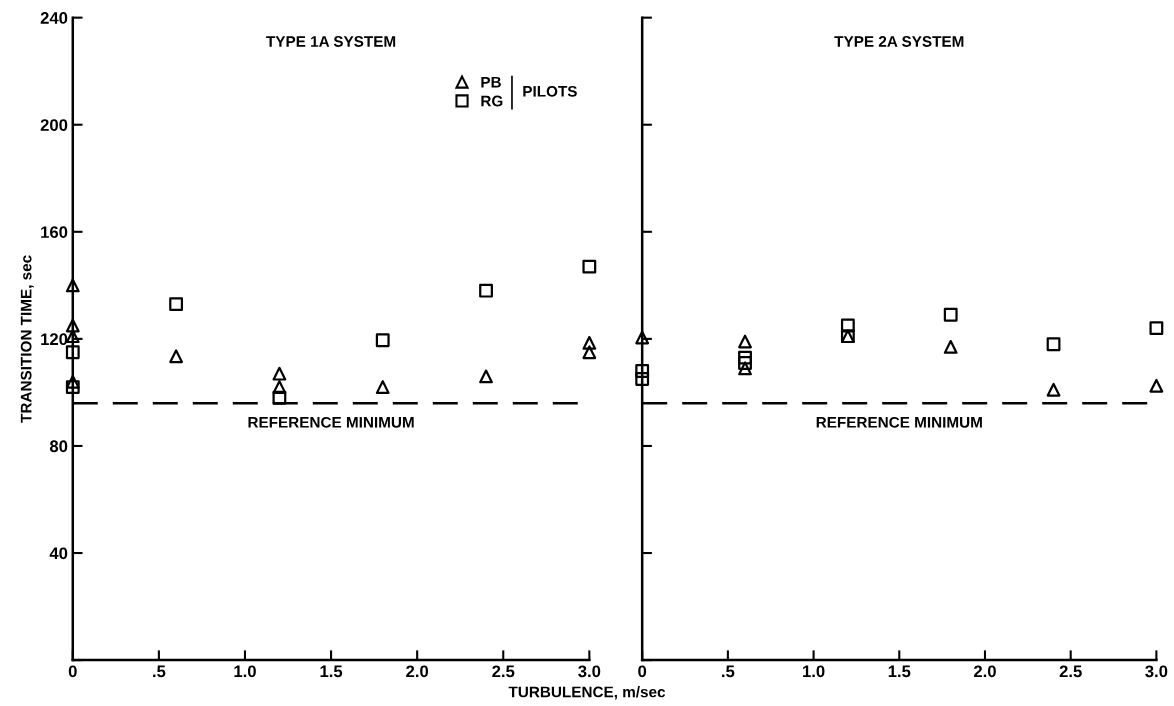 The height and width of the screenshot is (706, 1174). What do you see at coordinates (54, 18) in the screenshot?
I see `y-tick-label: 240` at bounding box center [54, 18].